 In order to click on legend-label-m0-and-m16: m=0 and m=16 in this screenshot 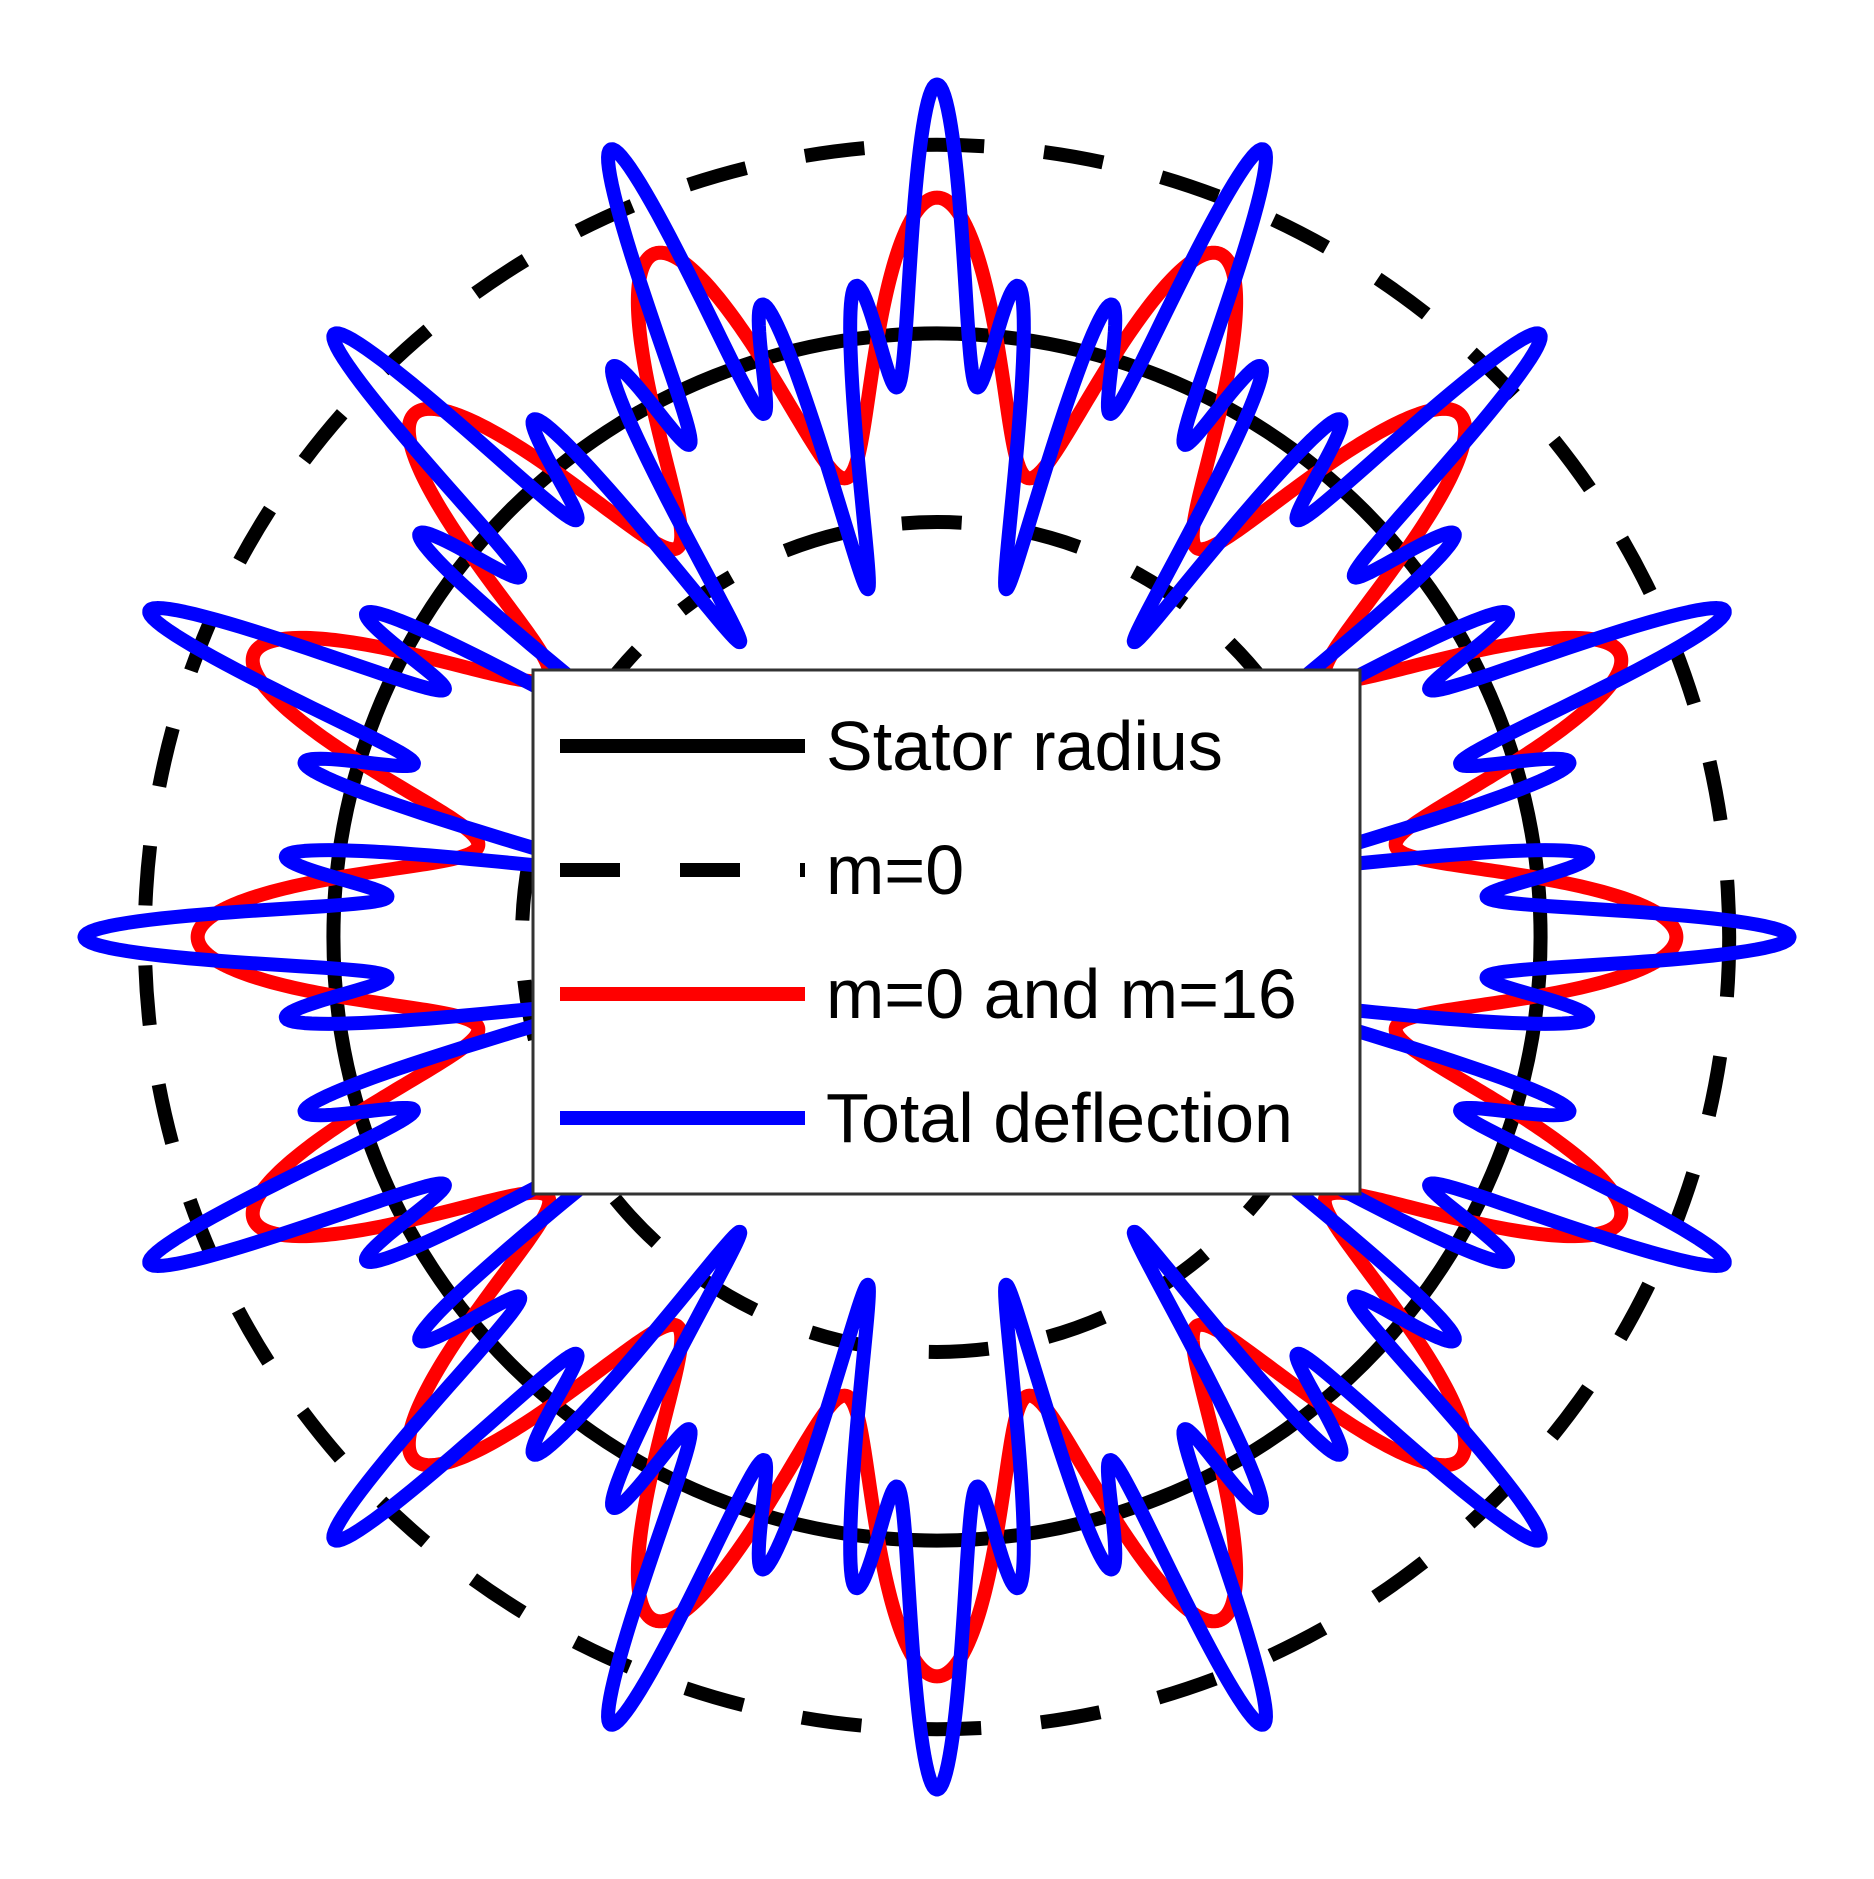, I will do `click(1061, 994)`.